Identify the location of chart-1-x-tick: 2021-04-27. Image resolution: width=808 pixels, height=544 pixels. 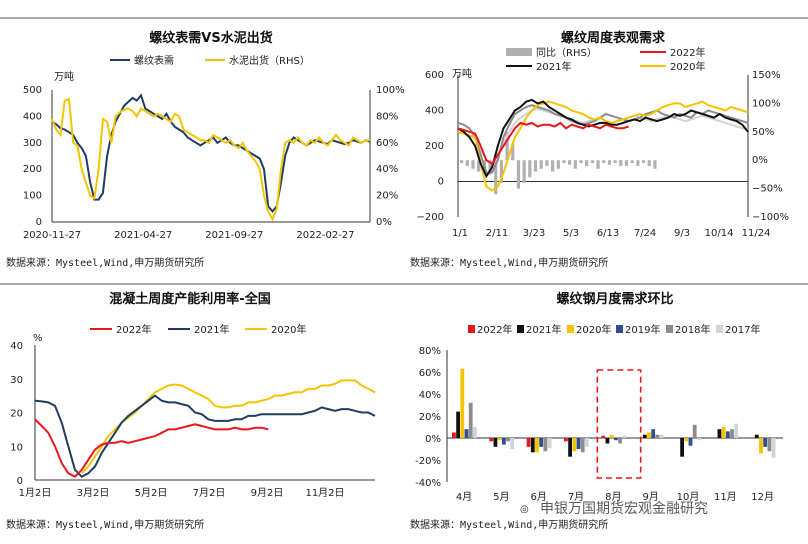
(143, 235).